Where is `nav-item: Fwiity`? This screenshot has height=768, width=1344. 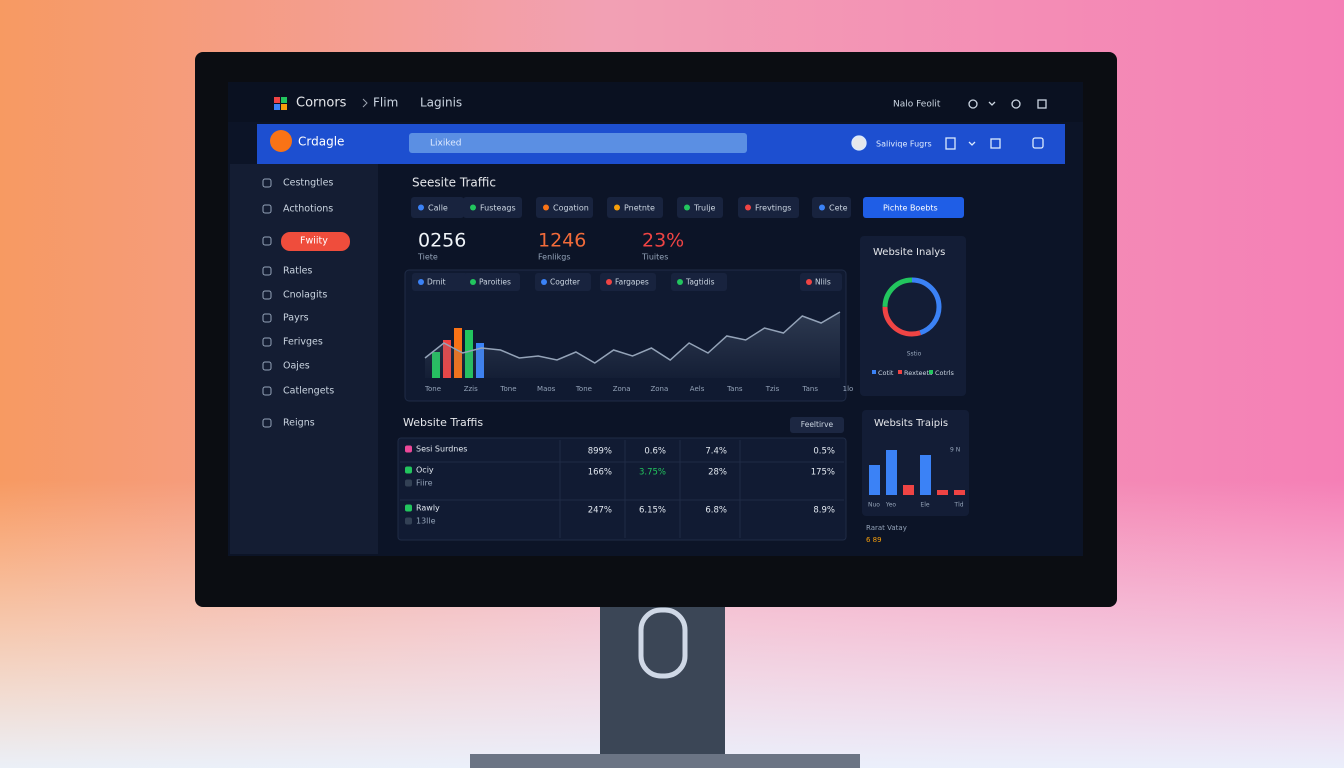 nav-item: Fwiity is located at coordinates (314, 241).